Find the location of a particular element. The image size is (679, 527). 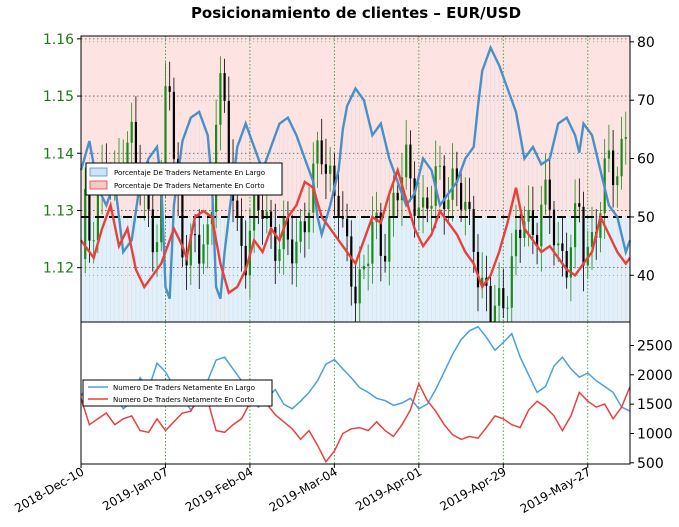

date-tick-label: 2019-Apr-29 is located at coordinates (473, 488).